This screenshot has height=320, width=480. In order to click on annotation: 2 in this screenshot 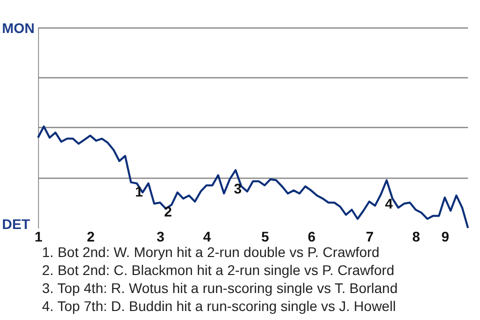, I will do `click(168, 212)`.